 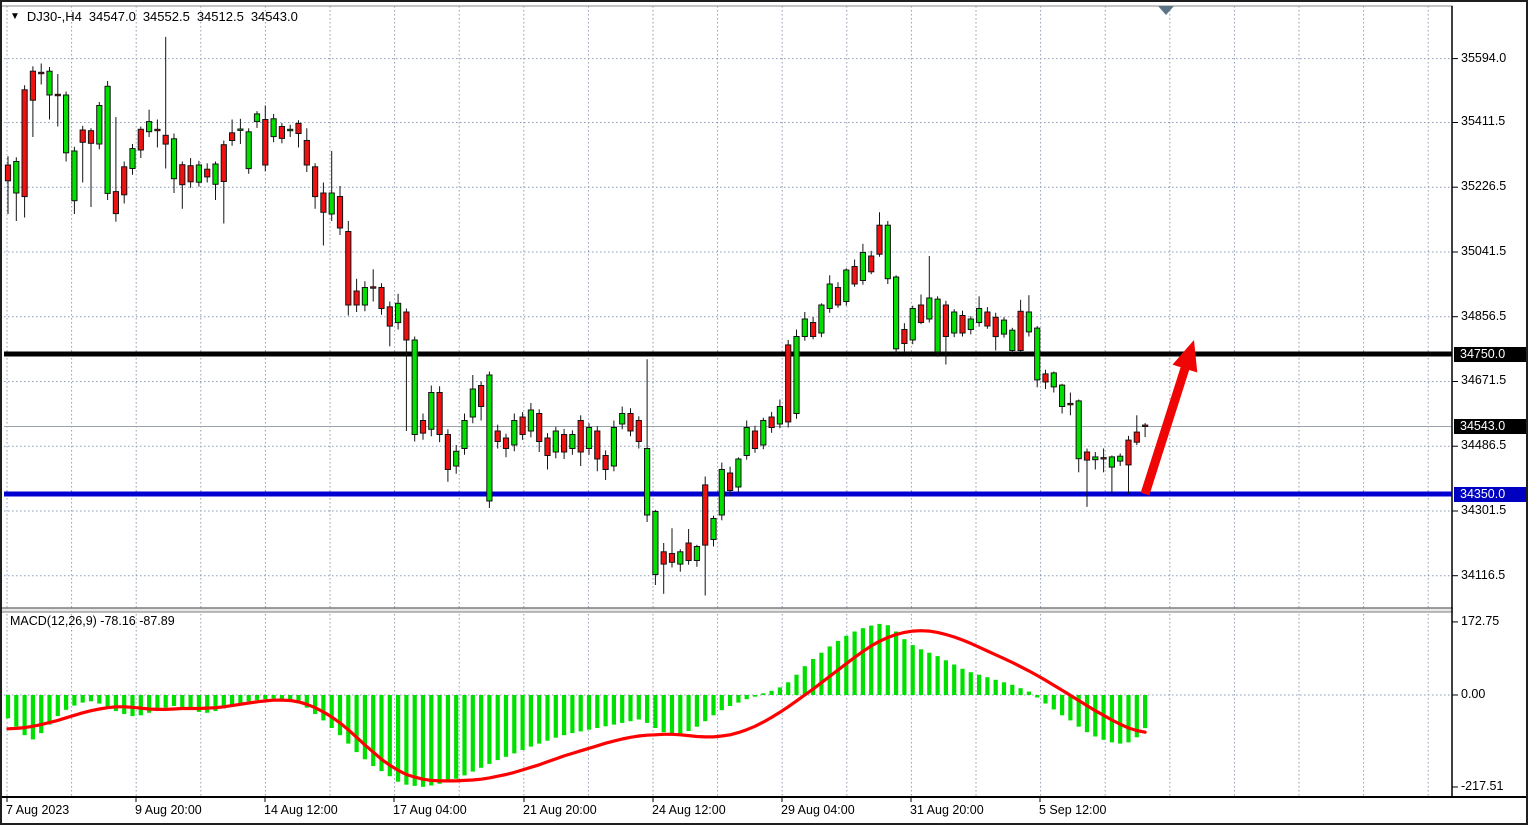 What do you see at coordinates (1473, 694) in the screenshot?
I see `macd-axis-label: 0.00` at bounding box center [1473, 694].